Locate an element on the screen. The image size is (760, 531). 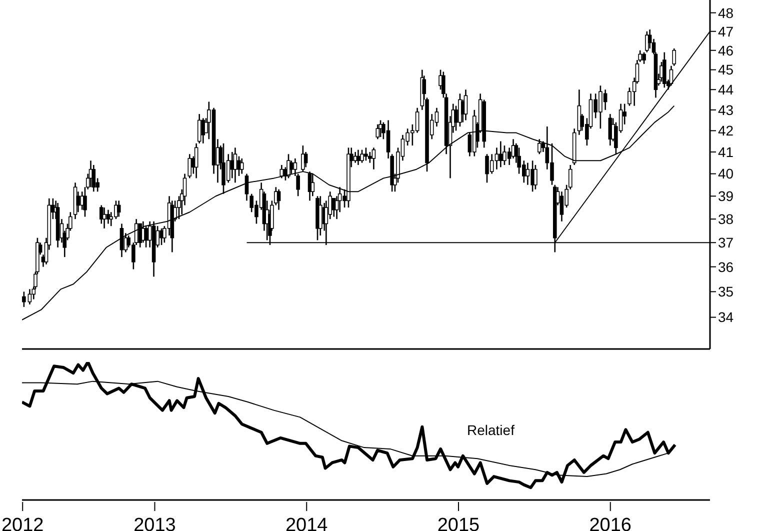
annotation: Relatief is located at coordinates (490, 430).